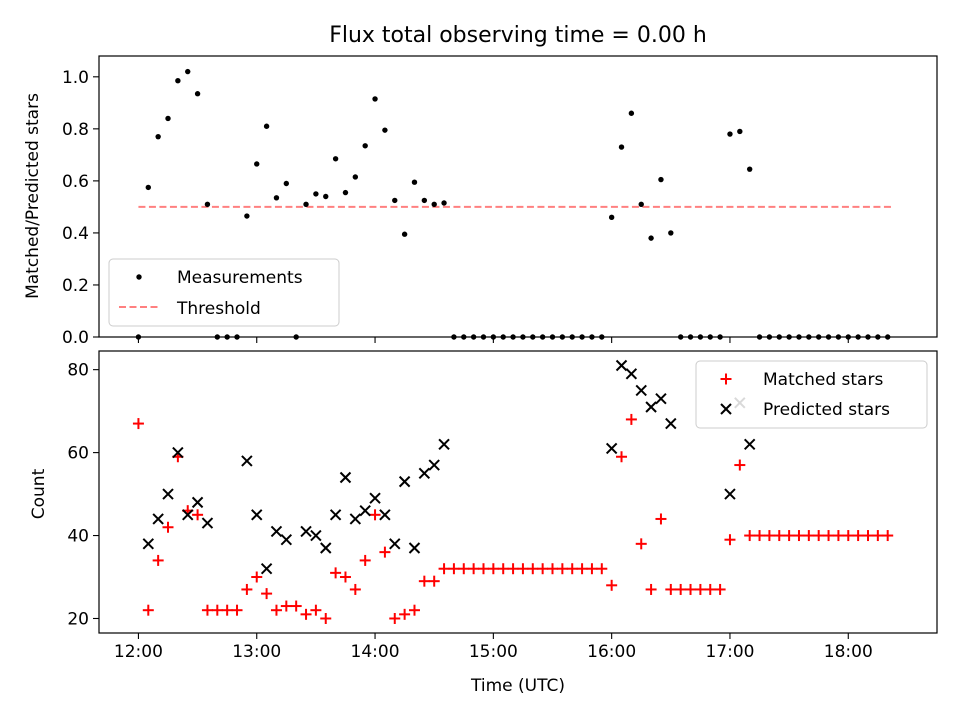 The image size is (960, 720). I want to click on y-tick-label: 0.2, so click(75, 286).